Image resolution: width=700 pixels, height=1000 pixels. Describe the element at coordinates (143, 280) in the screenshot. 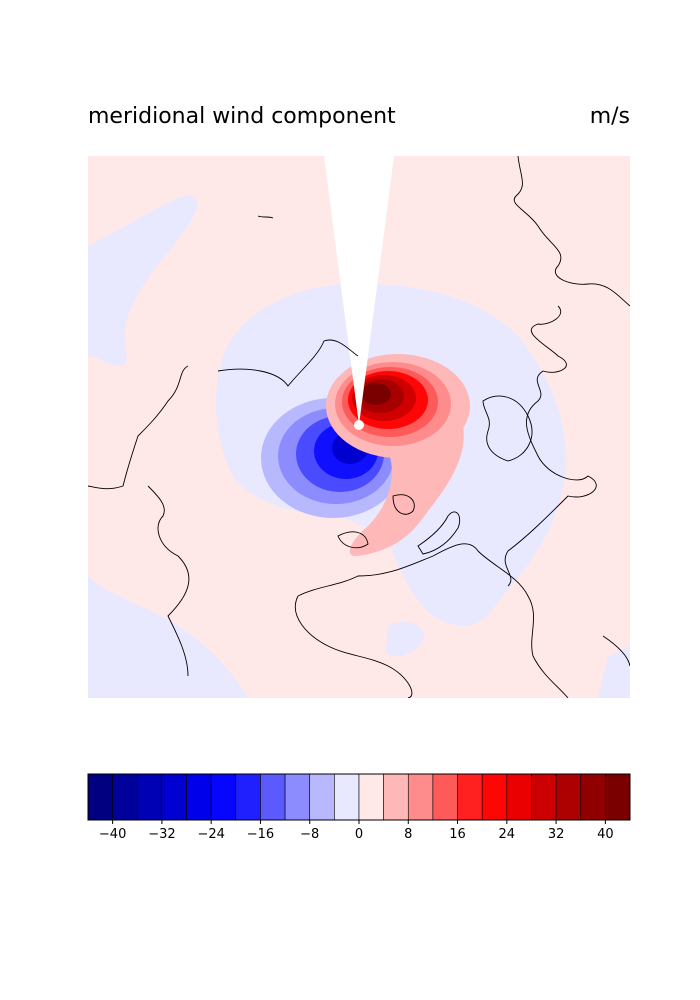

I see `light-negative-region-west` at that location.